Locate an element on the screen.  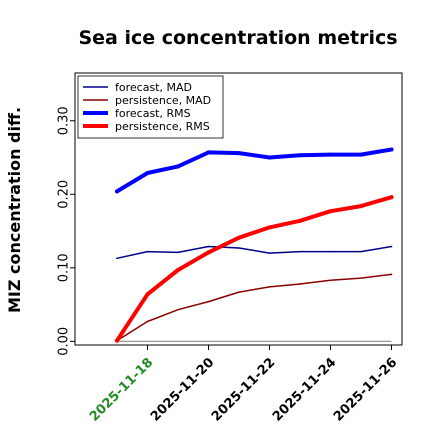
x-tick-label: 2025-11-22 is located at coordinates (243, 389).